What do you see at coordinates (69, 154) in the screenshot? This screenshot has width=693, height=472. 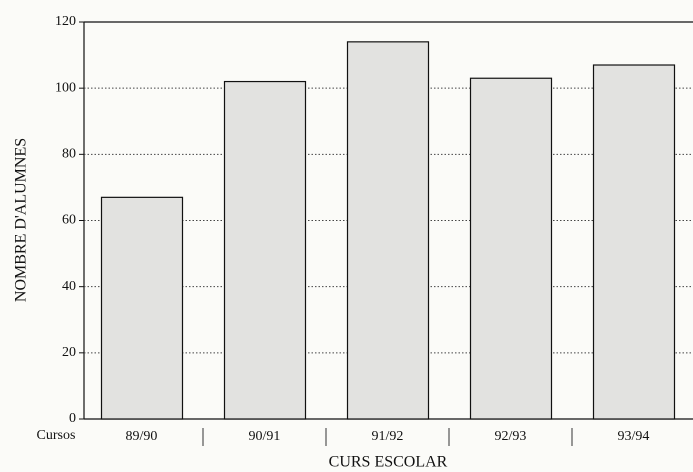 I see `y-tick-label: 80` at bounding box center [69, 154].